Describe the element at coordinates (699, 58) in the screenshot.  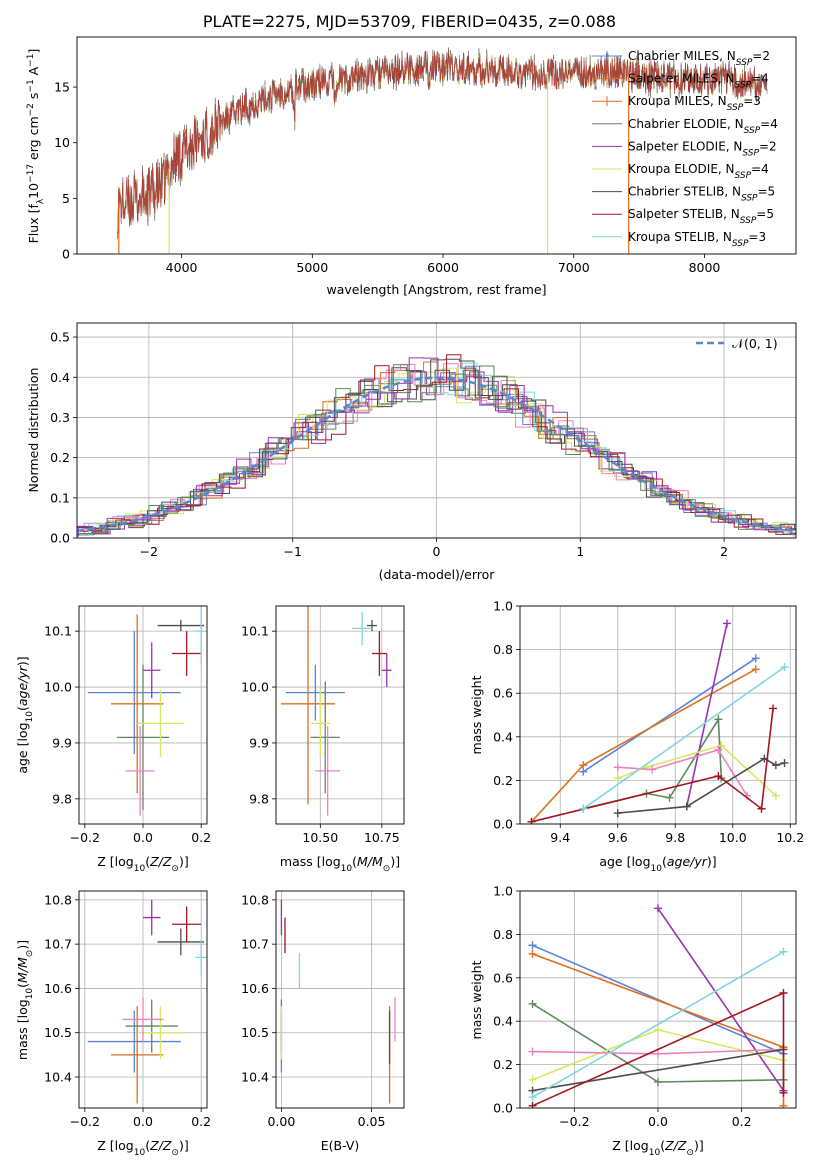
I see `legend-entry: Chabrier MILES, NSSP=2` at that location.